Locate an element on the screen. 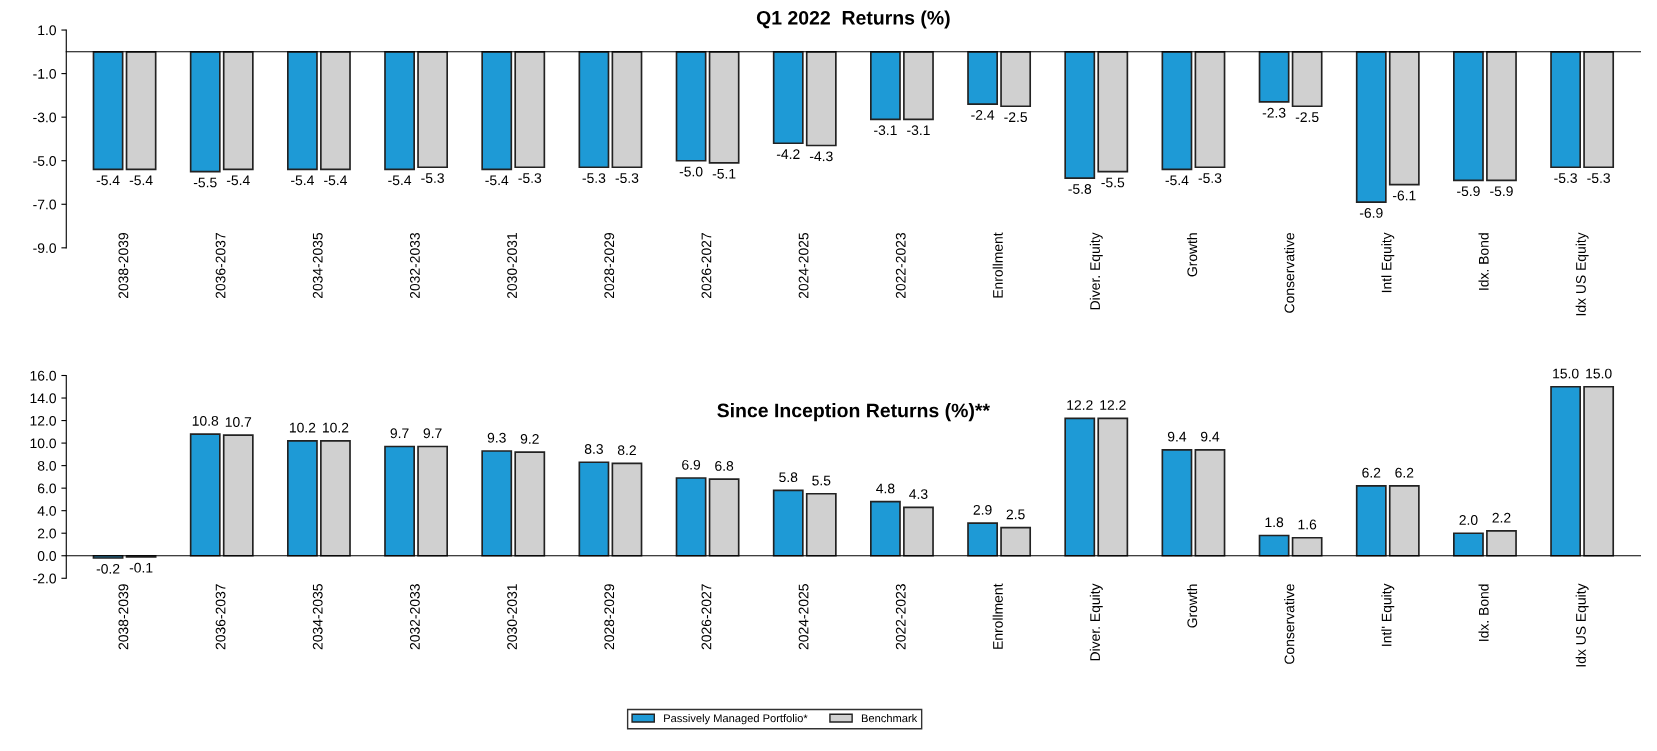 The width and height of the screenshot is (1657, 751). data-label: -5.5 is located at coordinates (1113, 182).